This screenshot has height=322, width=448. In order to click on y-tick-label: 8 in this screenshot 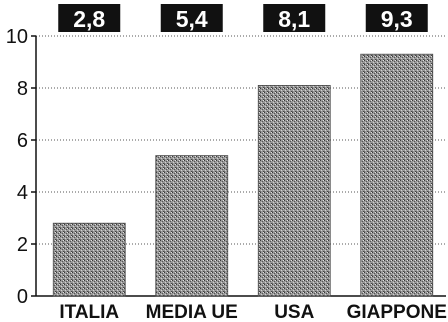, I will do `click(22, 89)`.